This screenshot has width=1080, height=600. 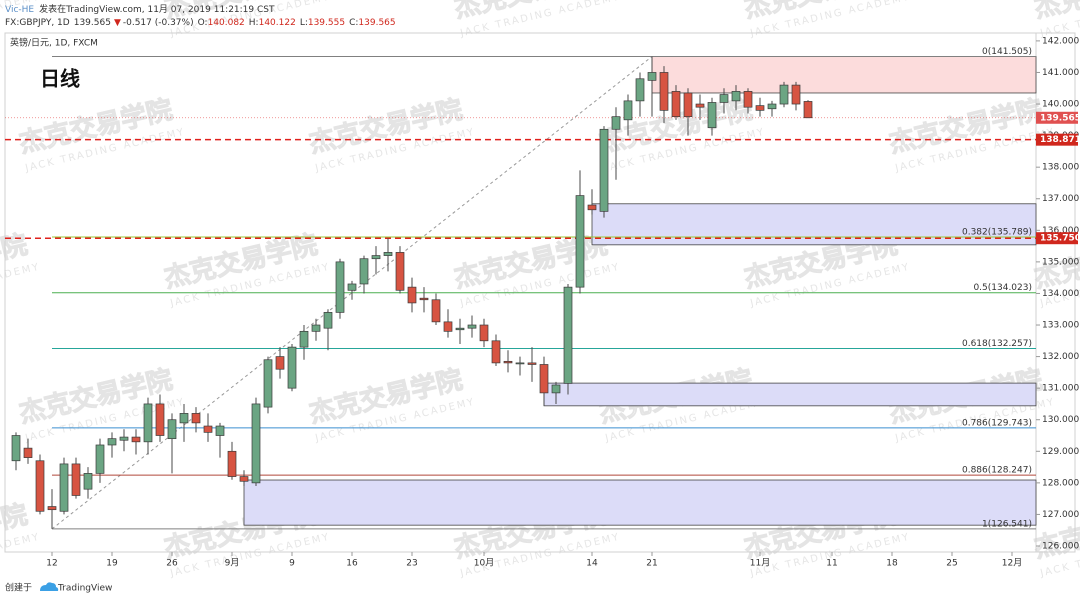 What do you see at coordinates (326, 23) in the screenshot?
I see `ohlc-value: 139.555` at bounding box center [326, 23].